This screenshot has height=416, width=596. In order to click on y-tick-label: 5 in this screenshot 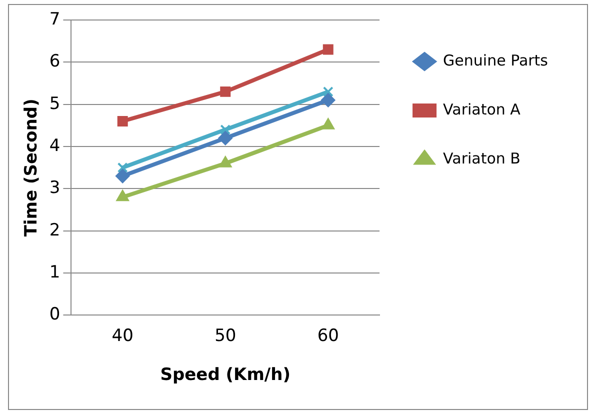, I will do `click(54, 104)`.